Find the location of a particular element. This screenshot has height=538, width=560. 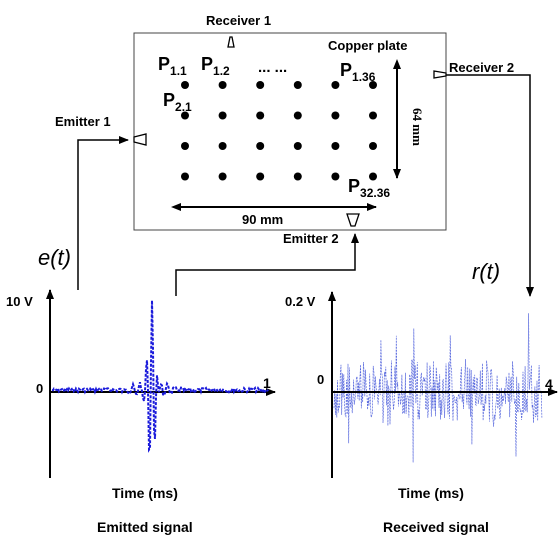

receiver2-transducer is located at coordinates (440, 74).